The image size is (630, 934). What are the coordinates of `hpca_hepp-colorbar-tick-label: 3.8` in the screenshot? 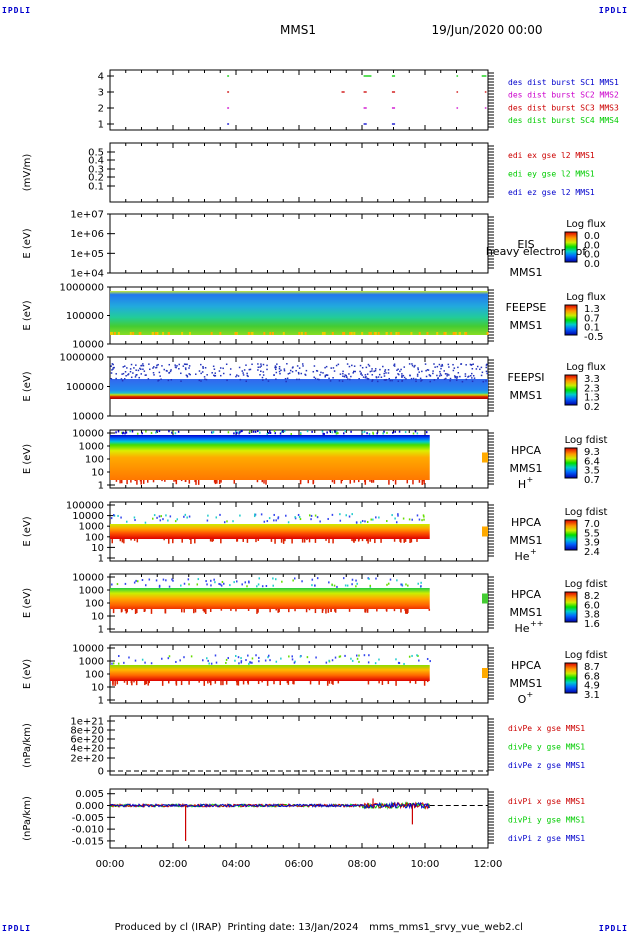 It's located at (592, 615).